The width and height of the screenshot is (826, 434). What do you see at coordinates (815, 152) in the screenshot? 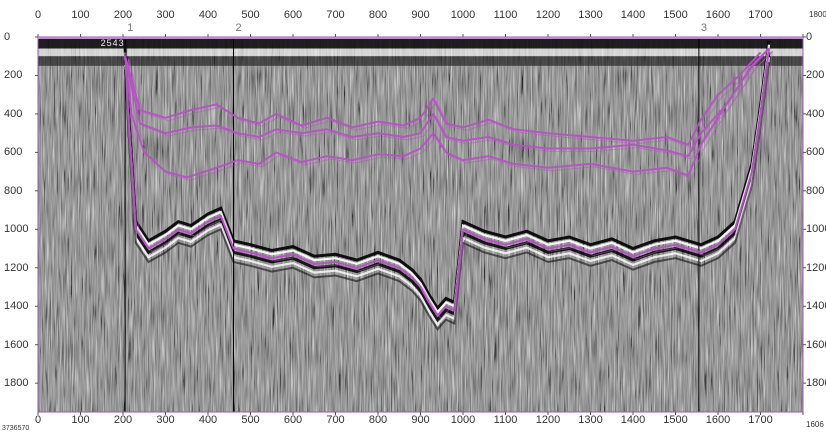
I see `y-tick-label-right-600: 600` at bounding box center [815, 152].